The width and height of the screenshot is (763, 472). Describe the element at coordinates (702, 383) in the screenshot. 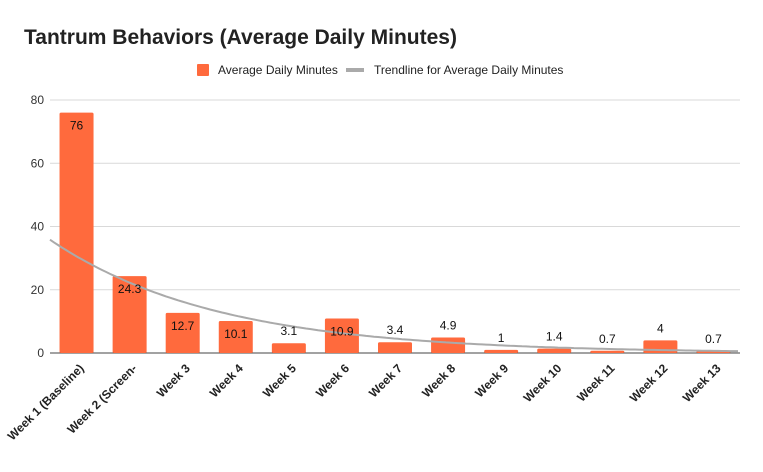

I see `x-tick-label: Week 13` at that location.